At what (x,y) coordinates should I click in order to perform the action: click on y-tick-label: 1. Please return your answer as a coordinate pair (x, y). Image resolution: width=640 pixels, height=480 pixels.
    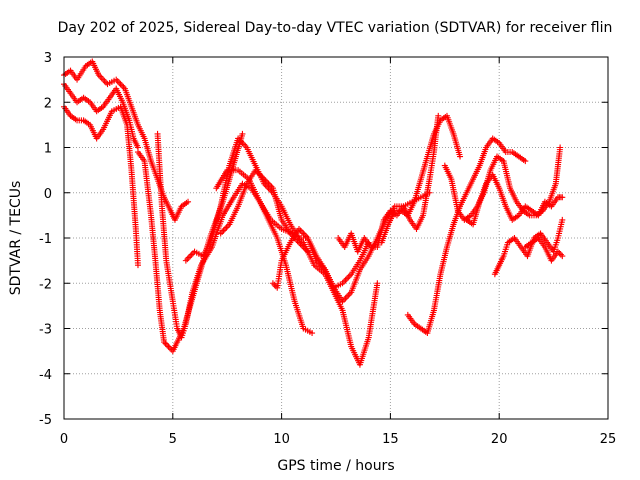
    Looking at the image, I should click on (48, 149).